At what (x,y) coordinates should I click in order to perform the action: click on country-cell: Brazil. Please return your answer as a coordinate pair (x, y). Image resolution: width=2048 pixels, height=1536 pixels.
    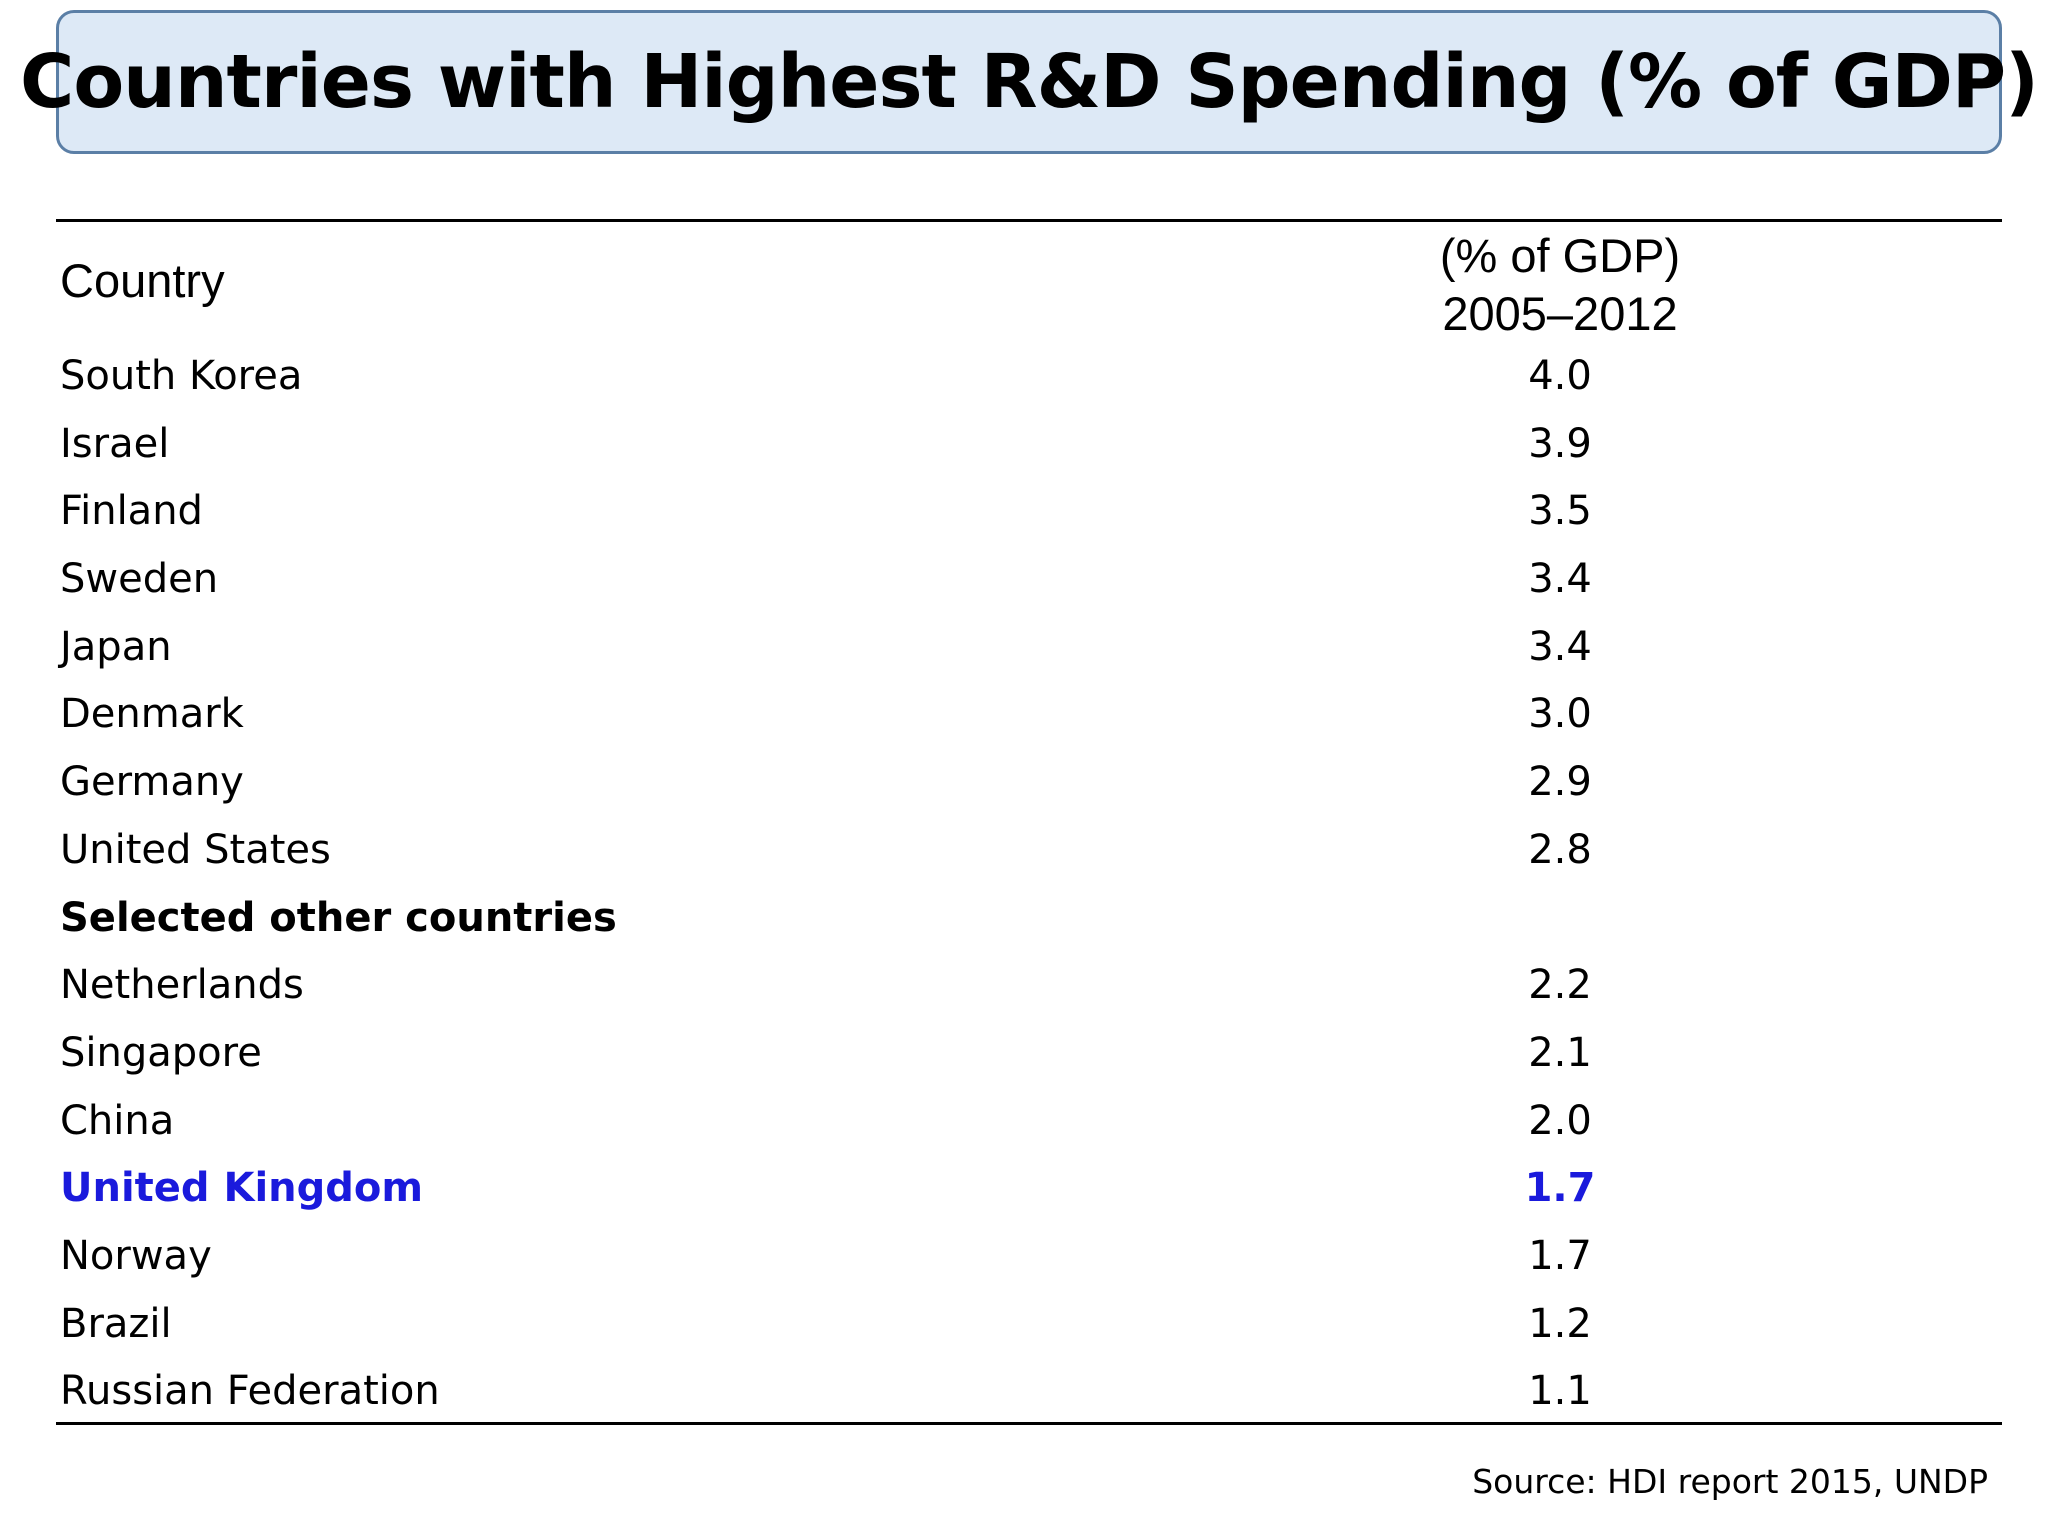
    Looking at the image, I should click on (116, 1323).